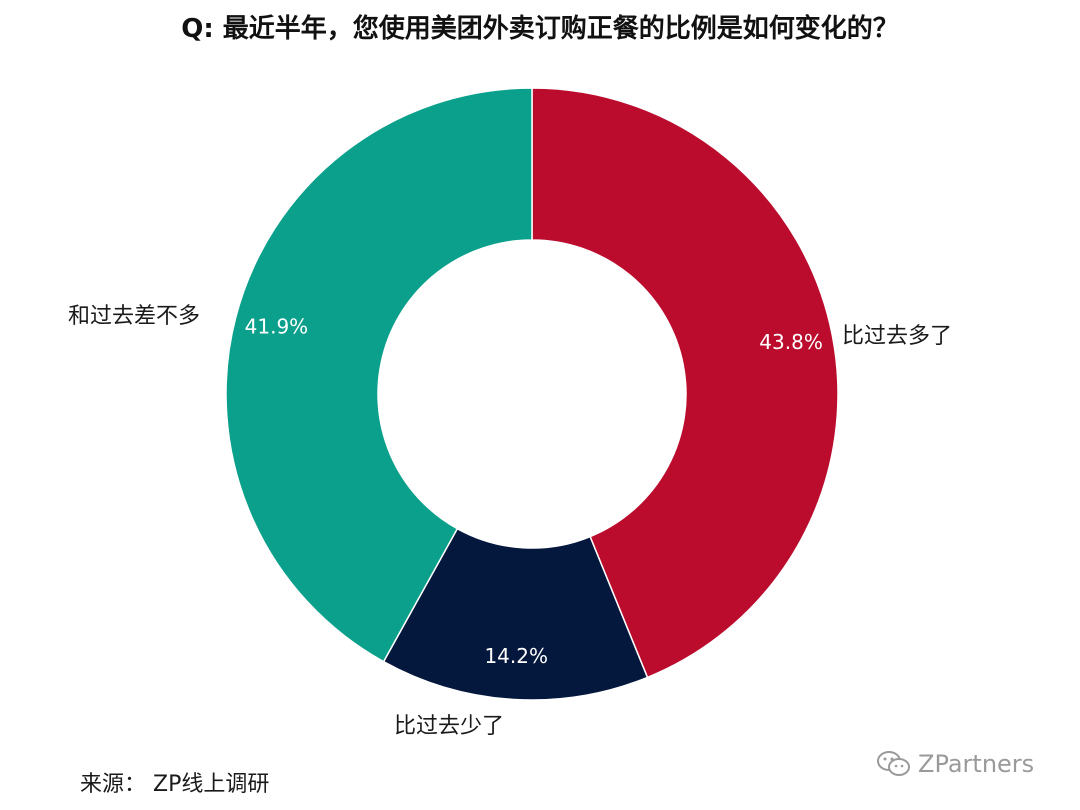 Image resolution: width=1080 pixels, height=810 pixels. I want to click on value-label-same: 41.9%, so click(277, 326).